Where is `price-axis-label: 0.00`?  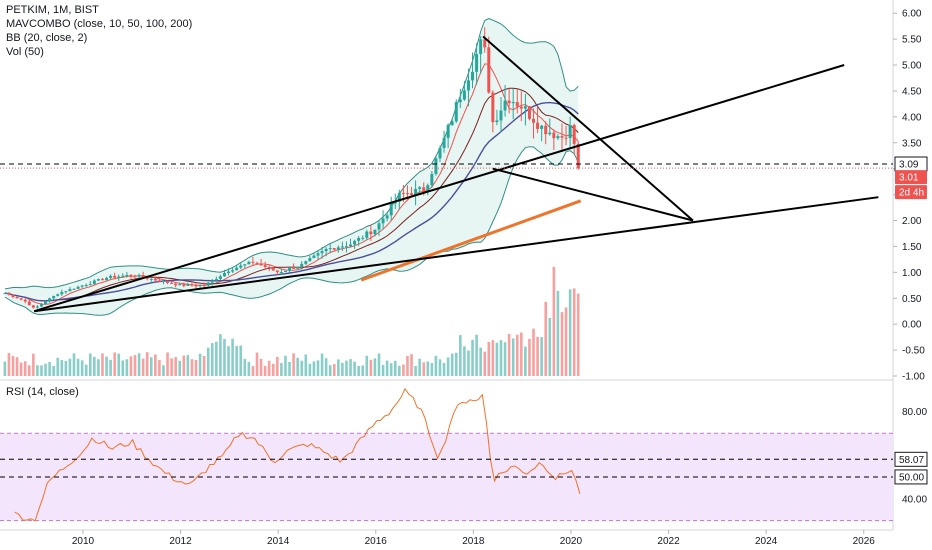
price-axis-label: 0.00 is located at coordinates (912, 325).